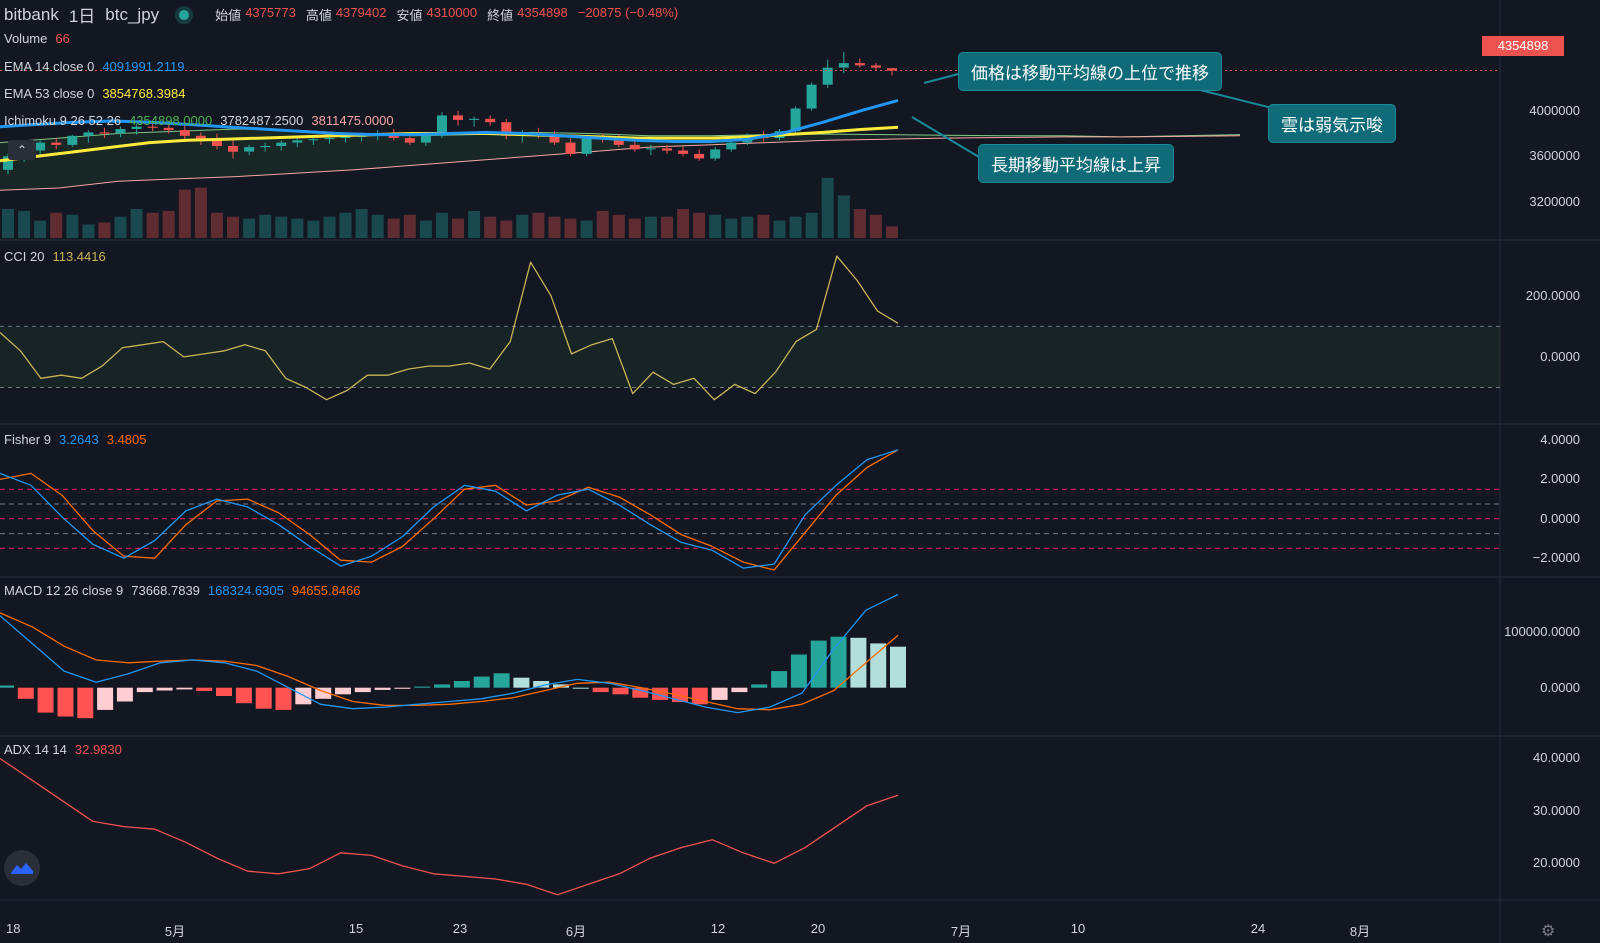 Image resolution: width=1600 pixels, height=943 pixels. I want to click on adx-line, so click(449, 826).